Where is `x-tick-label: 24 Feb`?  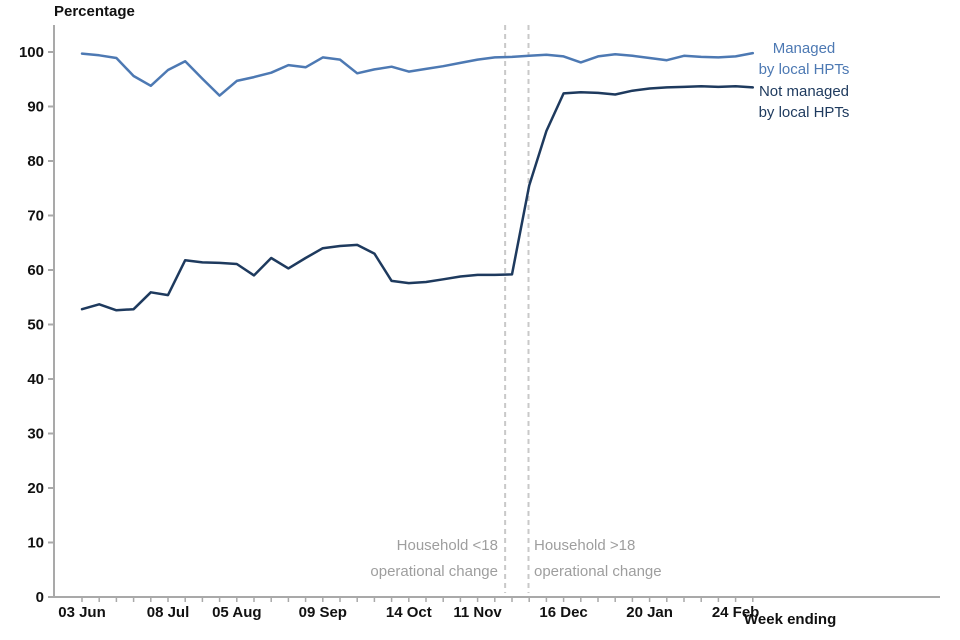 x-tick-label: 24 Feb is located at coordinates (736, 612).